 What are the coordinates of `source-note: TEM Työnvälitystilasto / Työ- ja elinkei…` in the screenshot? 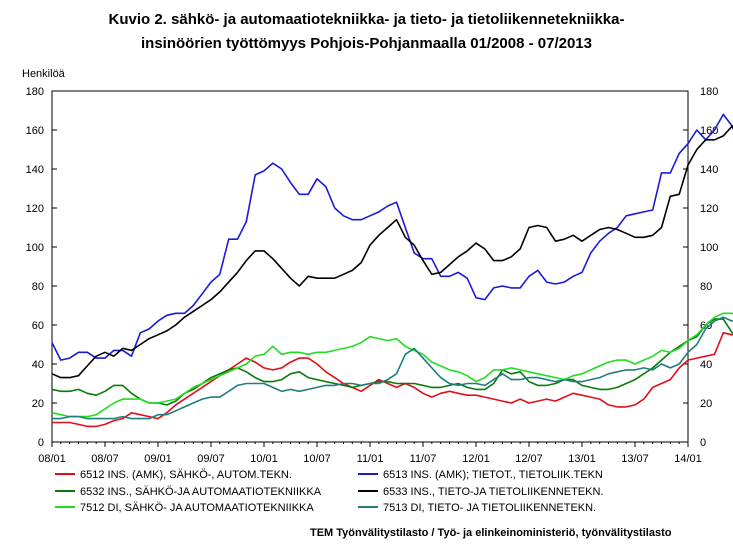 It's located at (491, 533).